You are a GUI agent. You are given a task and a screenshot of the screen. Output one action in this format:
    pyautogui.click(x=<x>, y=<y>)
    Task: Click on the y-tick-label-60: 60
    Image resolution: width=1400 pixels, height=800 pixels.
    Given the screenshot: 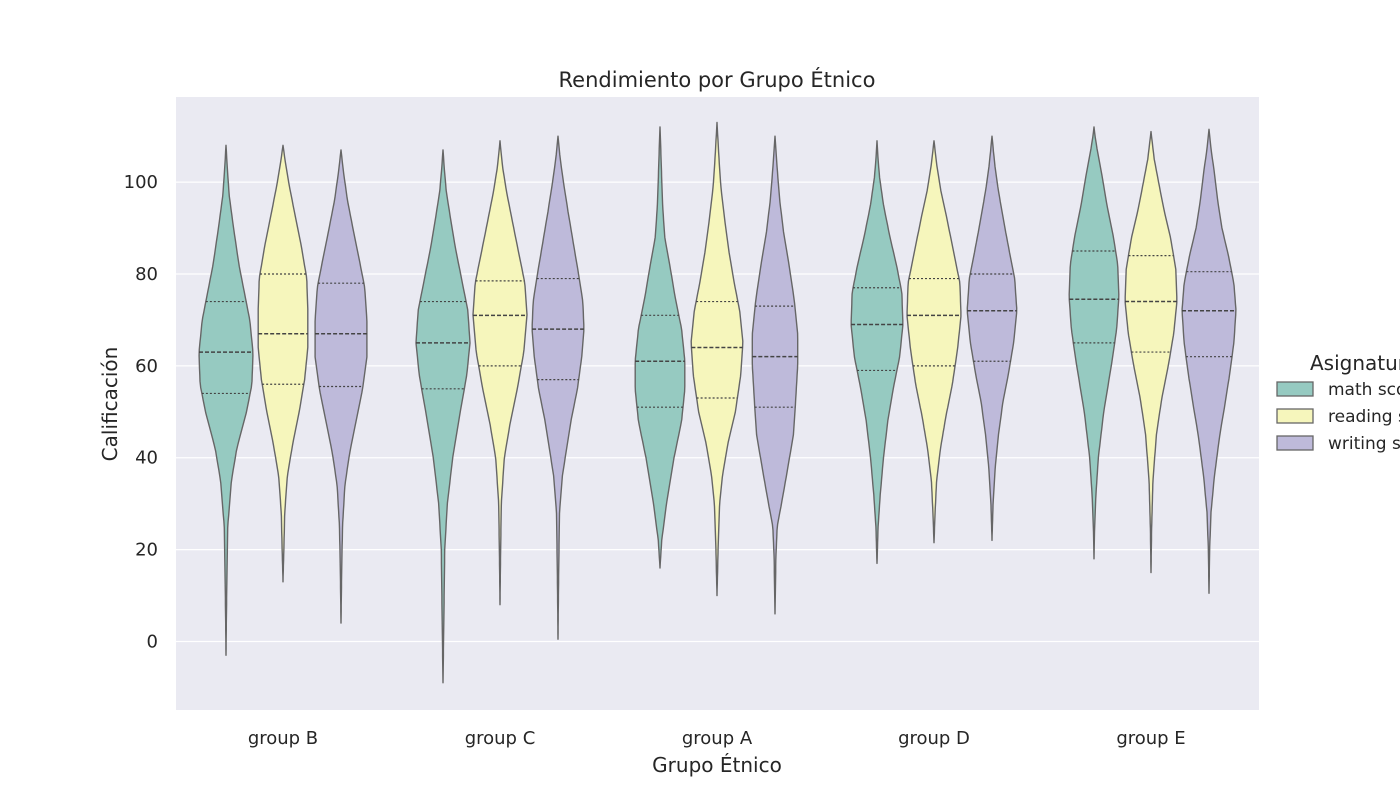 What is the action you would take?
    pyautogui.click(x=146, y=366)
    